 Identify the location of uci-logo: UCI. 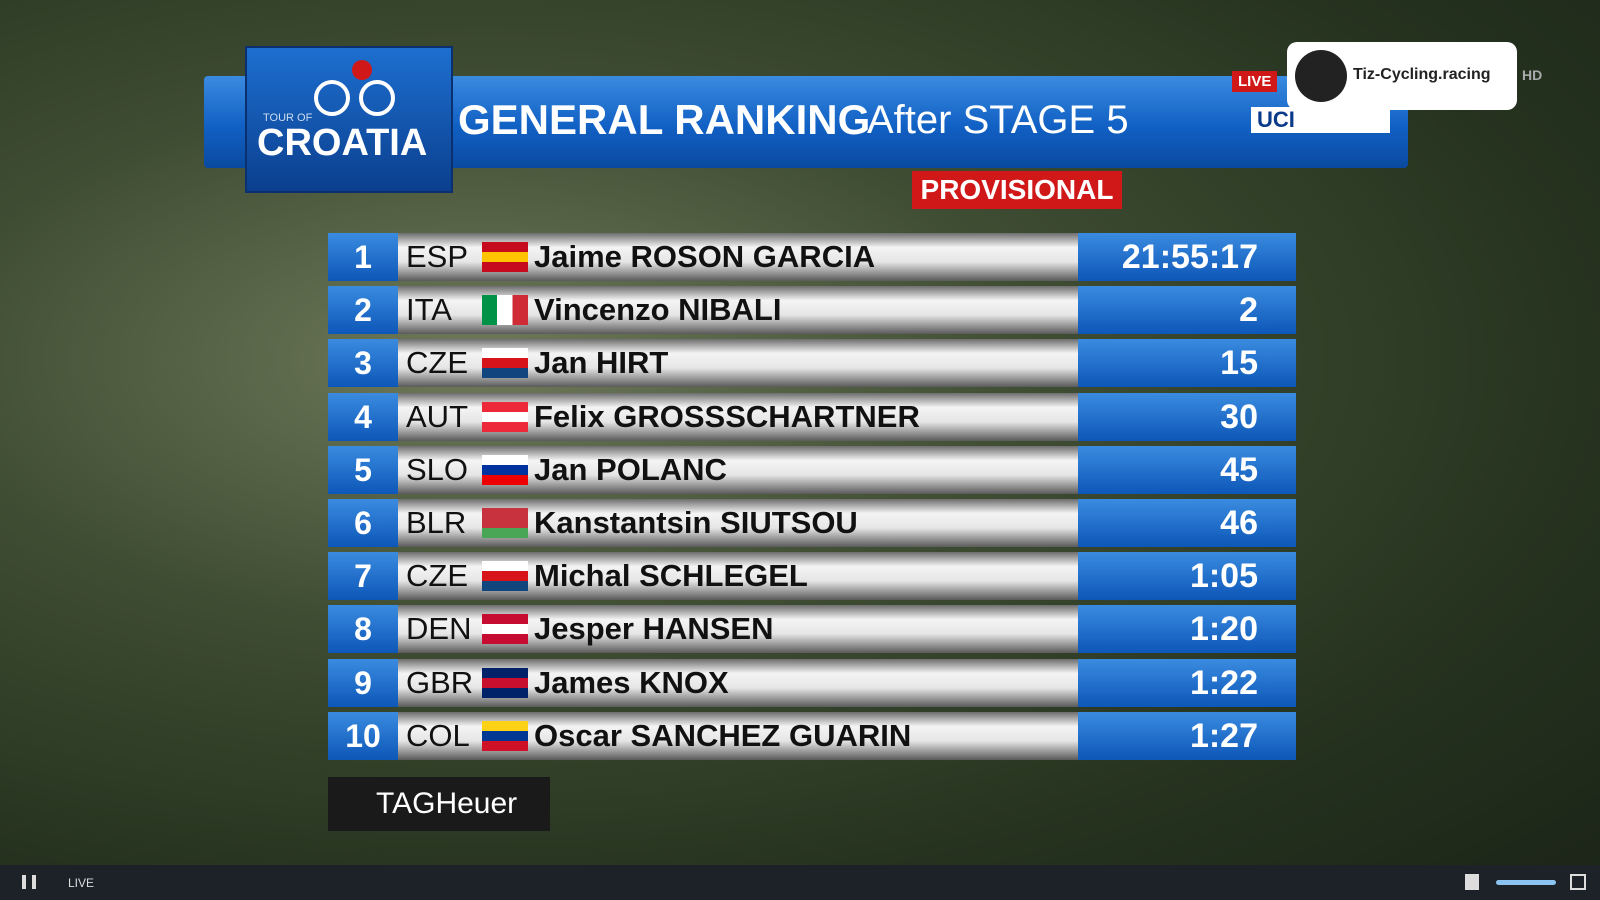
(1320, 120).